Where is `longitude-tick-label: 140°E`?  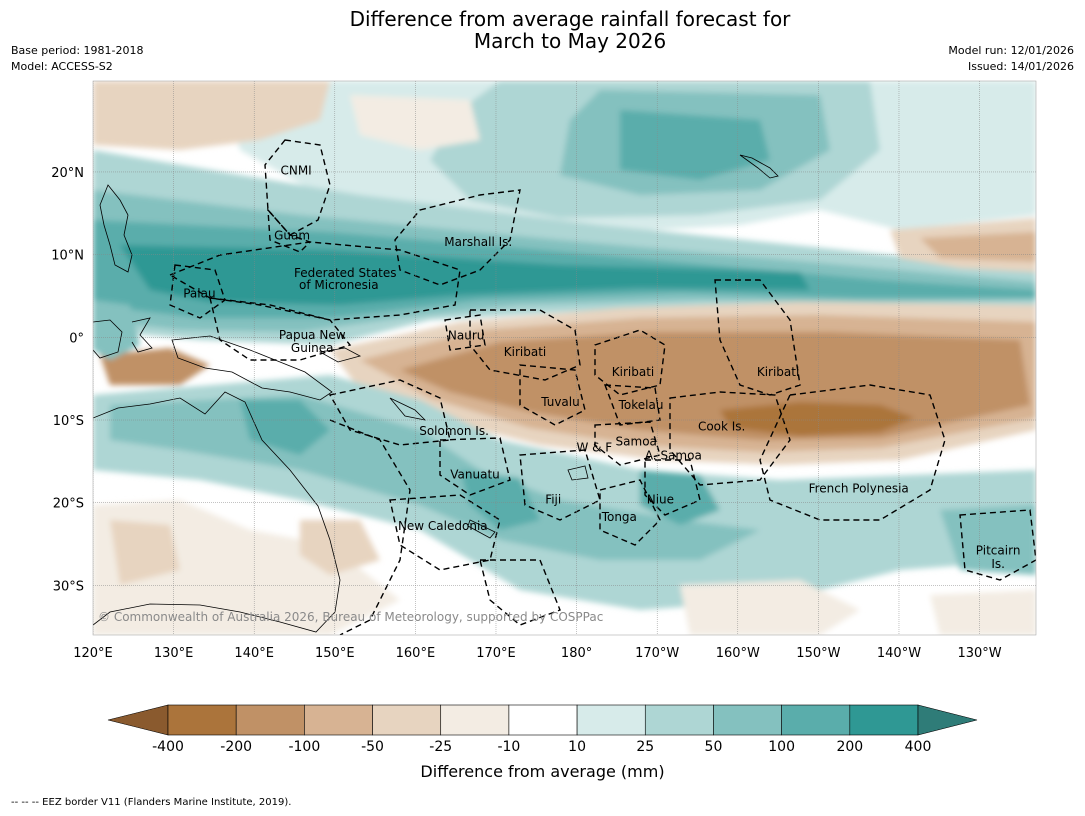
longitude-tick-label: 140°E is located at coordinates (254, 653).